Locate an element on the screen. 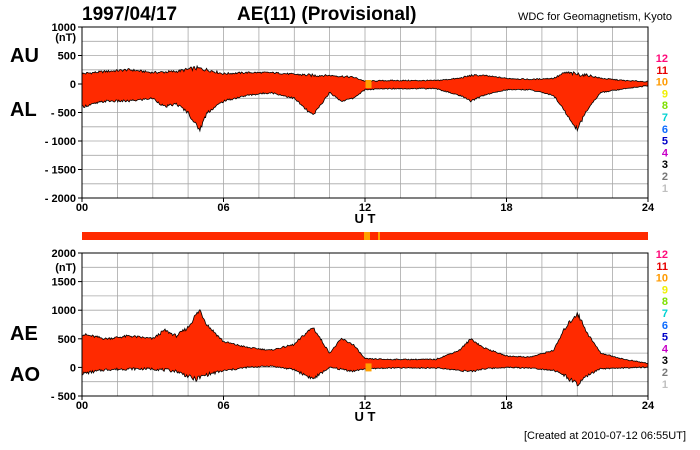  panel-label-ao: AO is located at coordinates (25, 375).